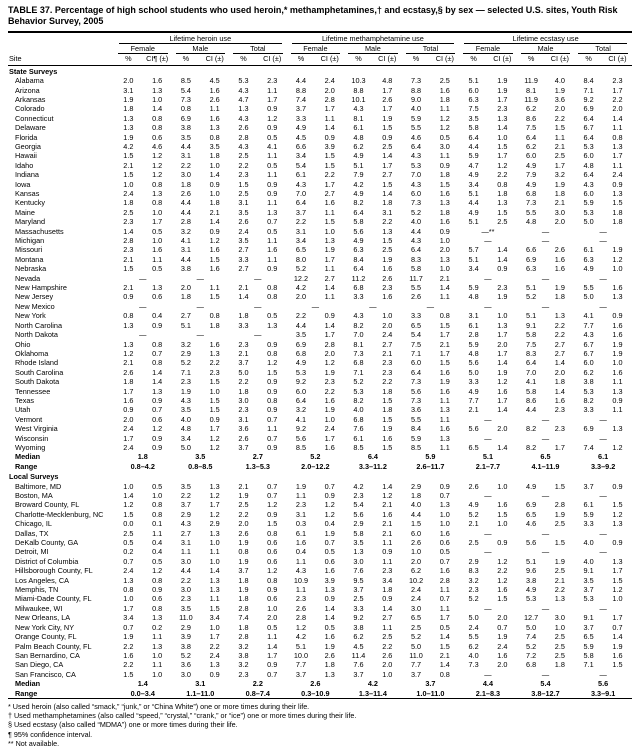 The width and height of the screenshot is (640, 748). What do you see at coordinates (444, 344) in the screenshot?
I see `ci-value: 2.1` at bounding box center [444, 344].